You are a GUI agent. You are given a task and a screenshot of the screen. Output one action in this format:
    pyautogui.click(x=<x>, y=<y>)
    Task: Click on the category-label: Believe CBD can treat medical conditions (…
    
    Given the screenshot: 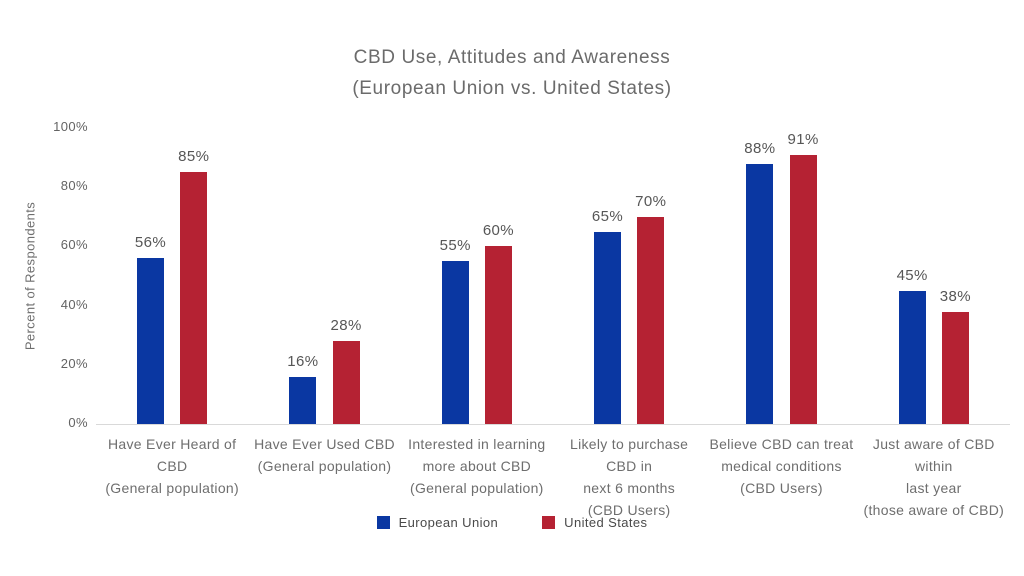 What is the action you would take?
    pyautogui.click(x=781, y=477)
    